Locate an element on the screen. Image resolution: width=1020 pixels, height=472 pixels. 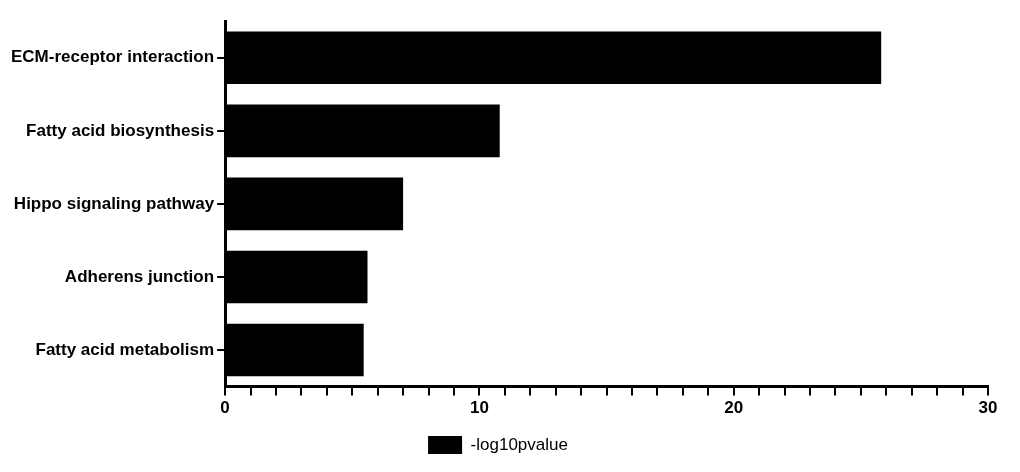
y-tick-label: ECM-receptor interaction is located at coordinates (112, 57).